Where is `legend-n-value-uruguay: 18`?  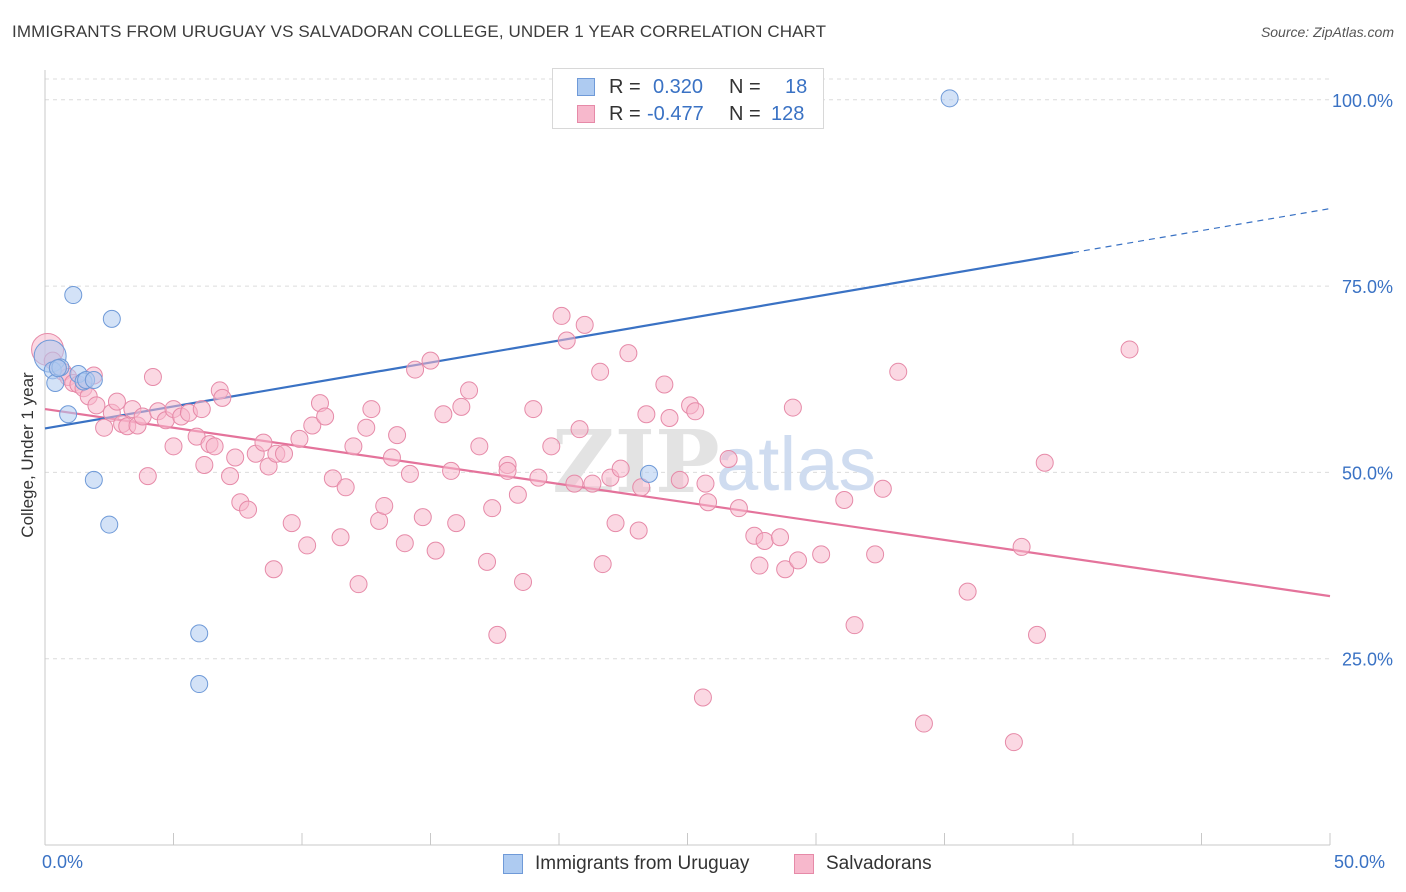
legend-n-value-uruguay: 18 is located at coordinates (796, 86).